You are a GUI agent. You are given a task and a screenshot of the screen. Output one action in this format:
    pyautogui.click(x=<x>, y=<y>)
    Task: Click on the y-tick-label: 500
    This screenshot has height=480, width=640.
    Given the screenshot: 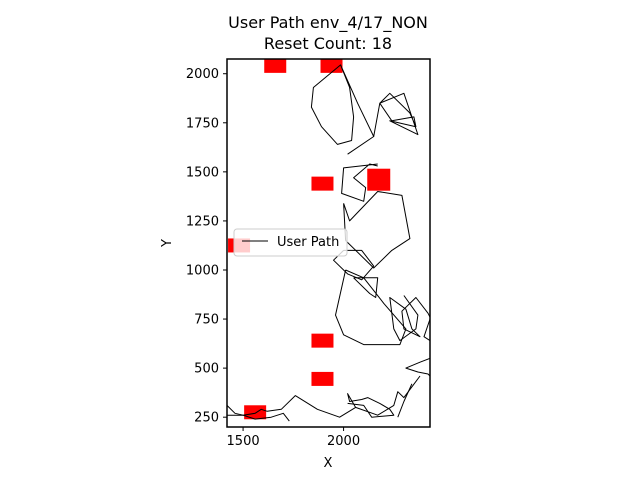 What is the action you would take?
    pyautogui.click(x=206, y=369)
    